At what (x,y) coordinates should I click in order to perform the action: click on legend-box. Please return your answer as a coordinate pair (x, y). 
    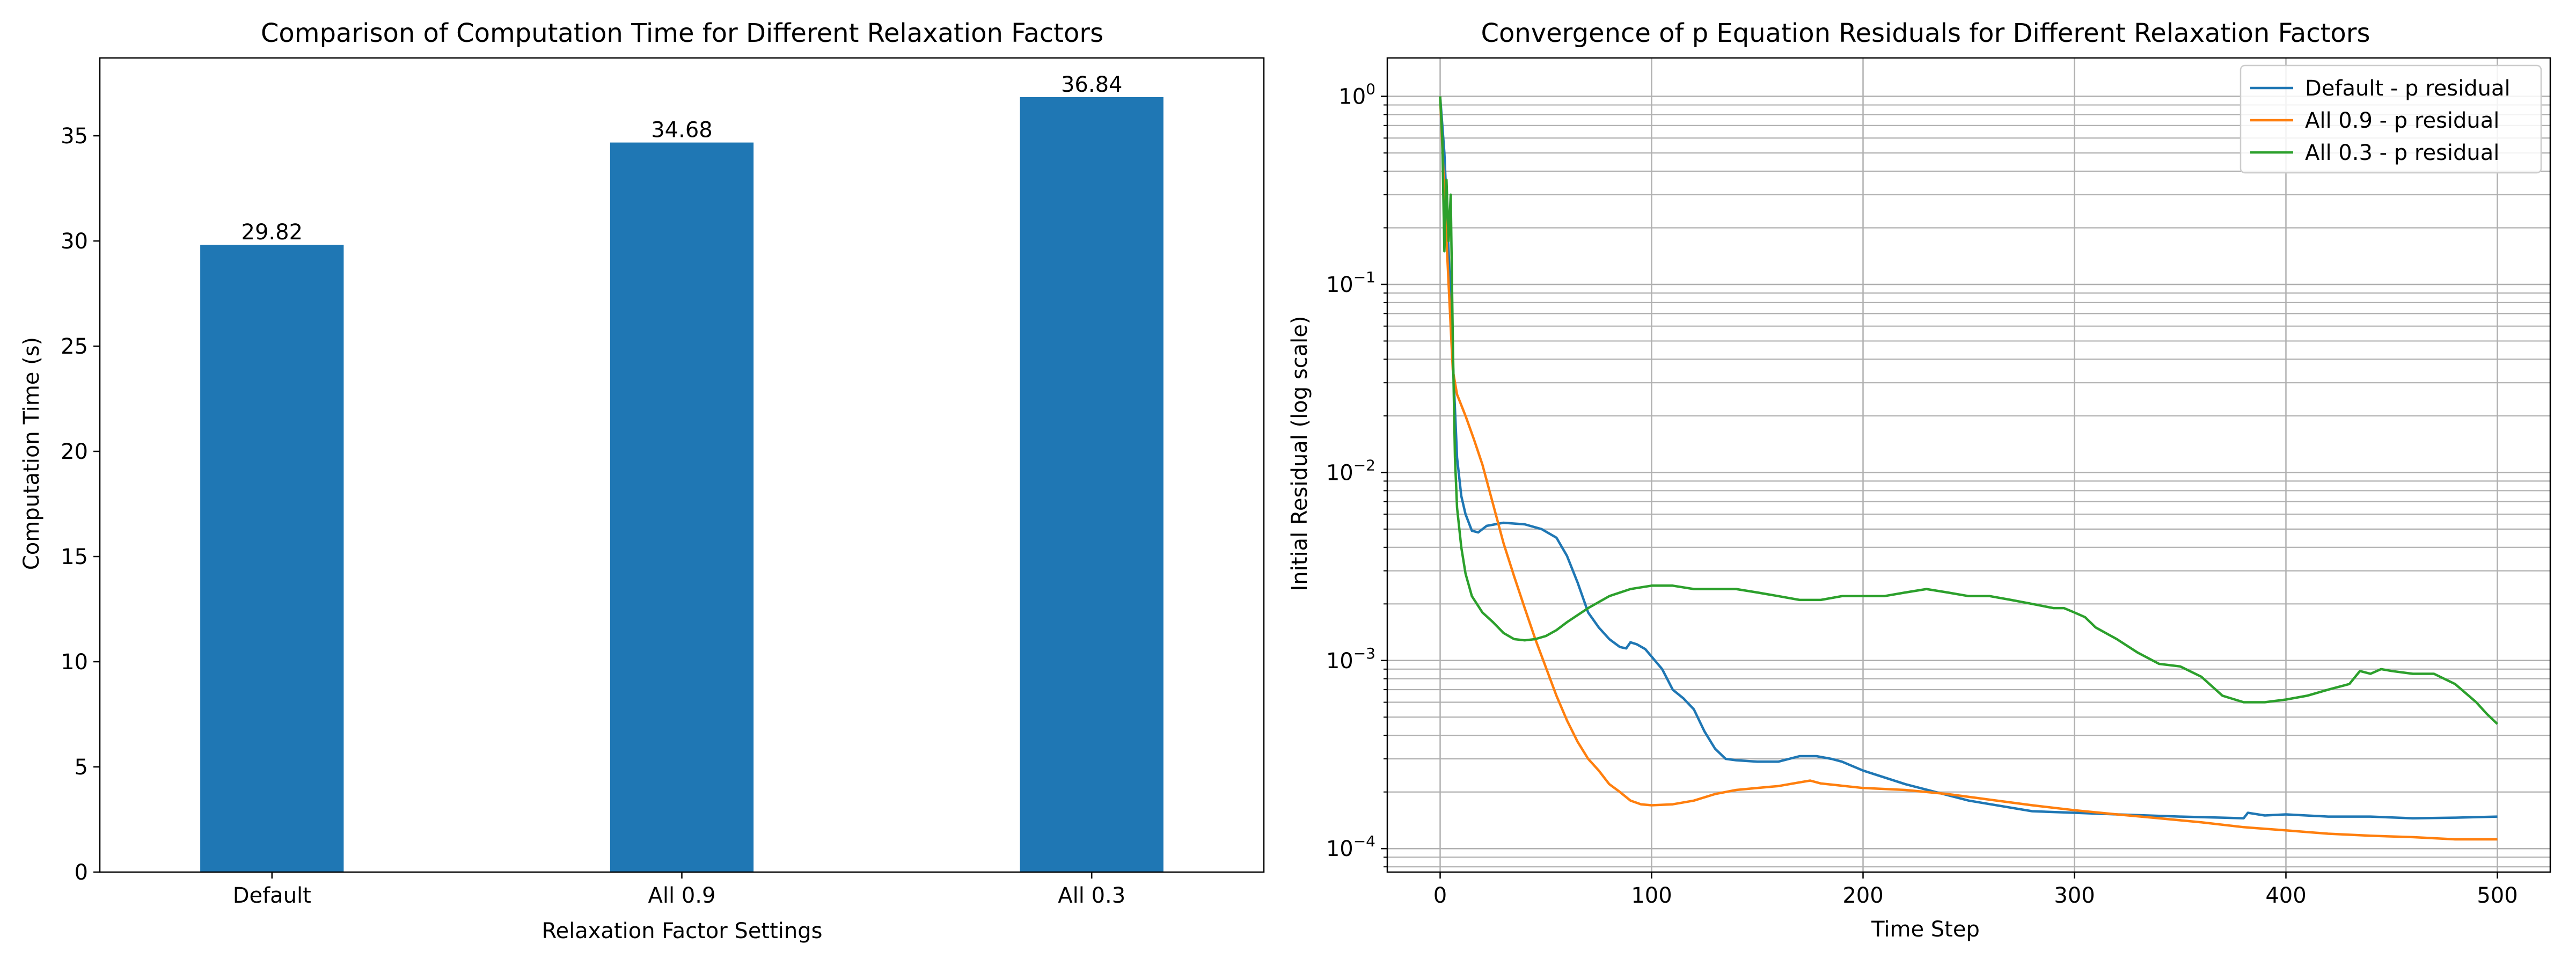
    Looking at the image, I should click on (2391, 119).